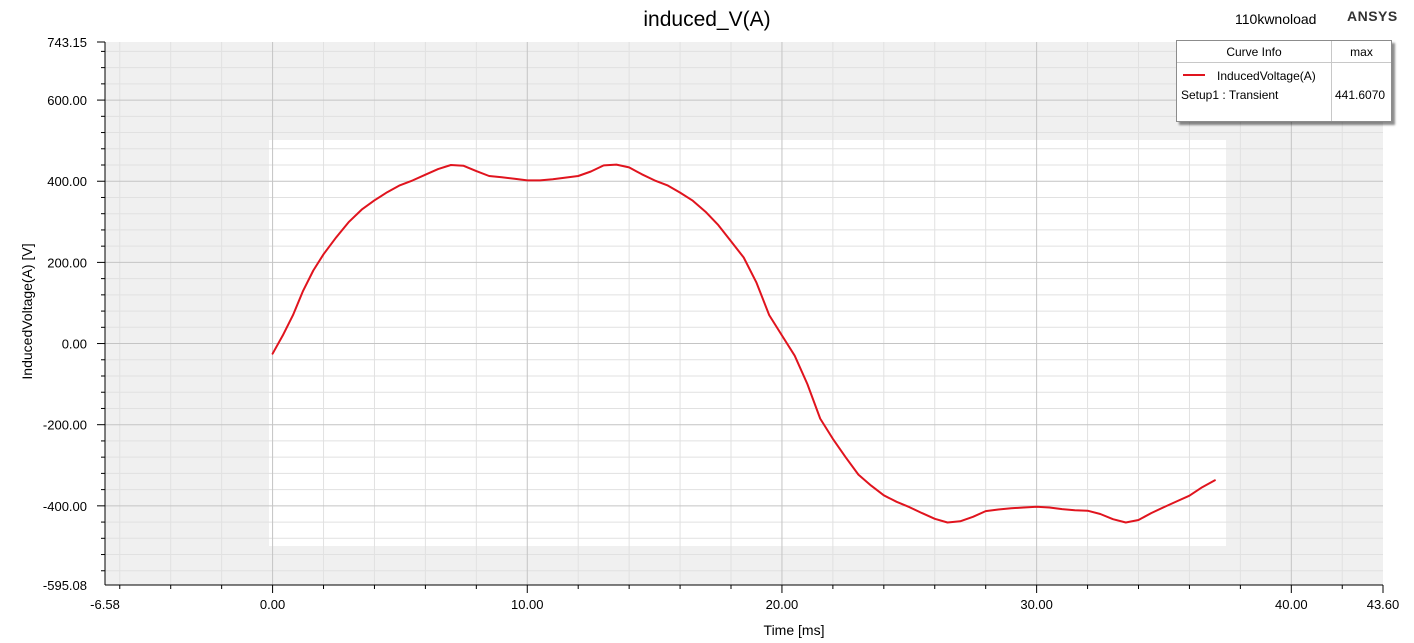  Describe the element at coordinates (794, 630) in the screenshot. I see `x-axis-label: Time [ms]` at that location.